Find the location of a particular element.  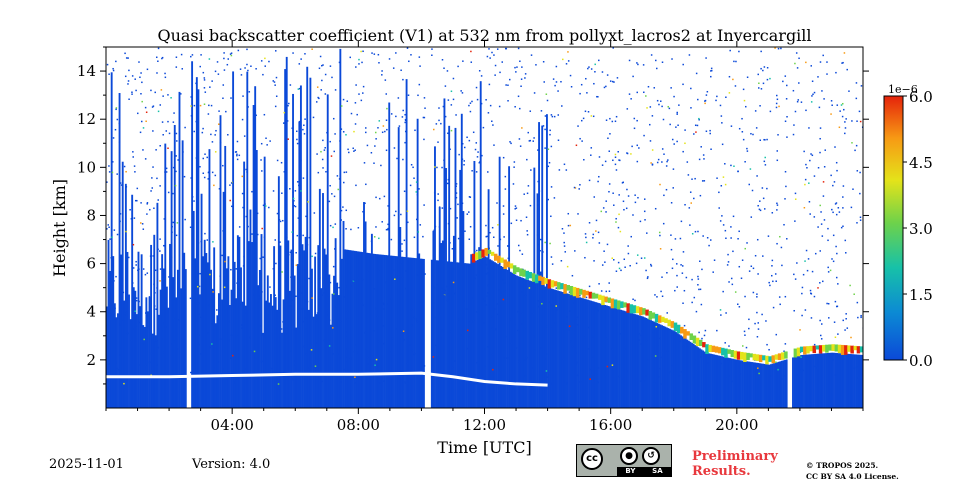

license-band: BY SA is located at coordinates (644, 471).